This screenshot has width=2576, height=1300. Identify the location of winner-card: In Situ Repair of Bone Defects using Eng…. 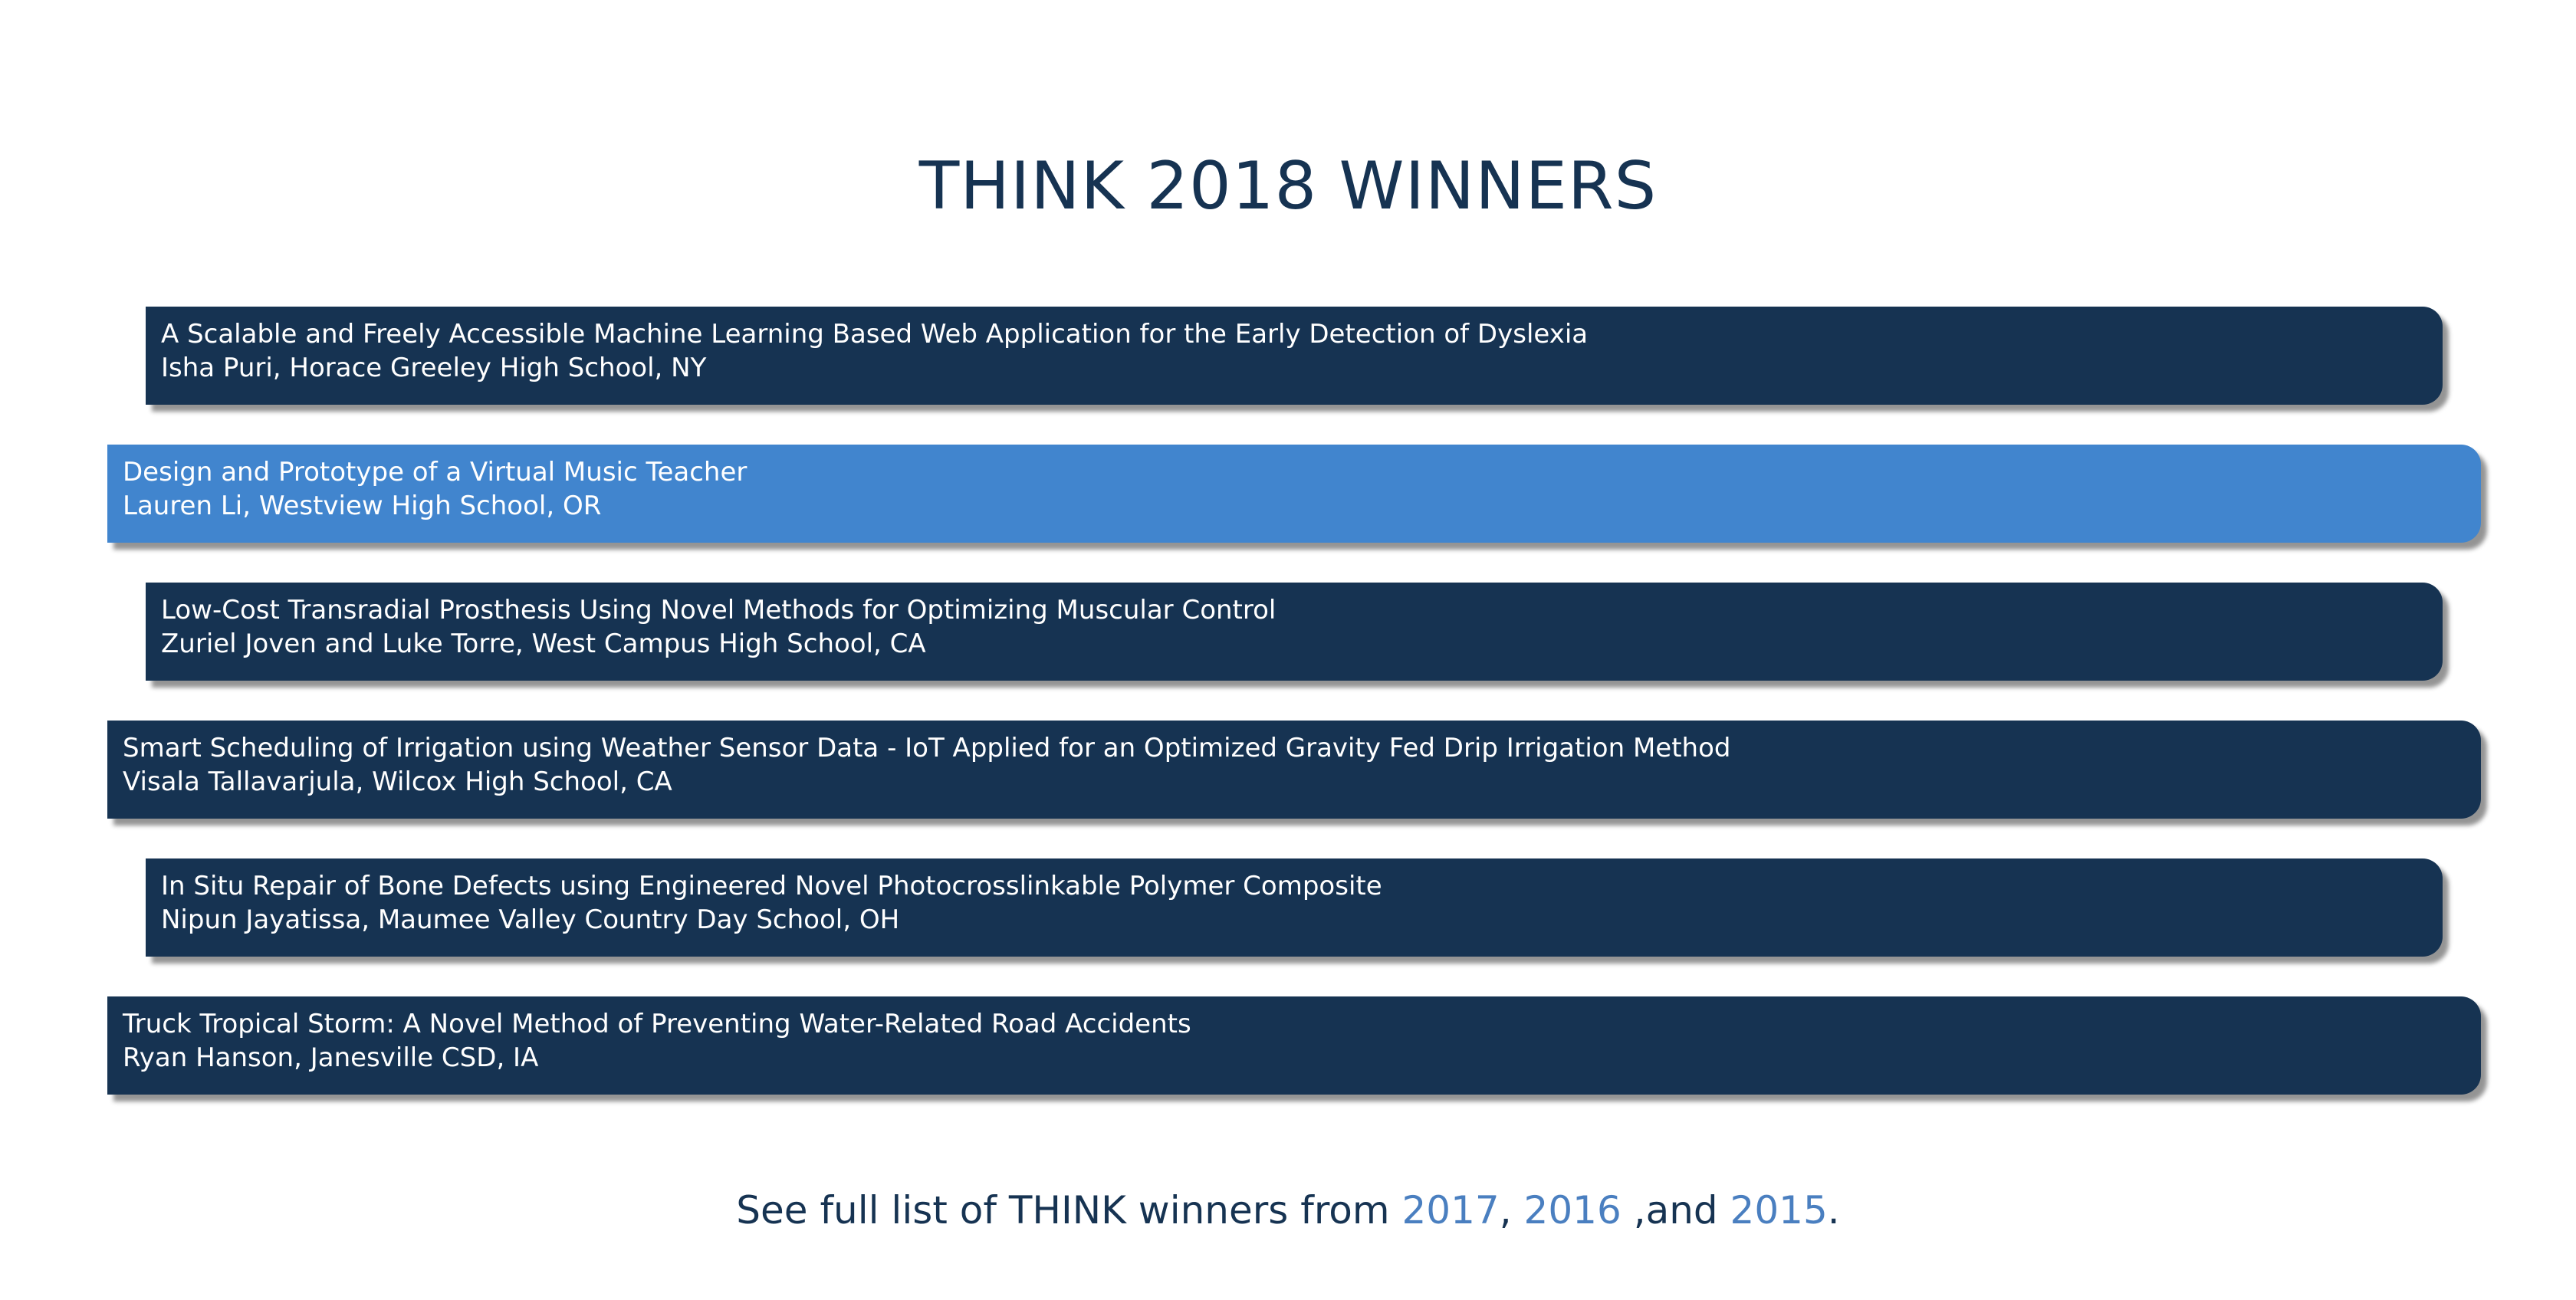
(1294, 907).